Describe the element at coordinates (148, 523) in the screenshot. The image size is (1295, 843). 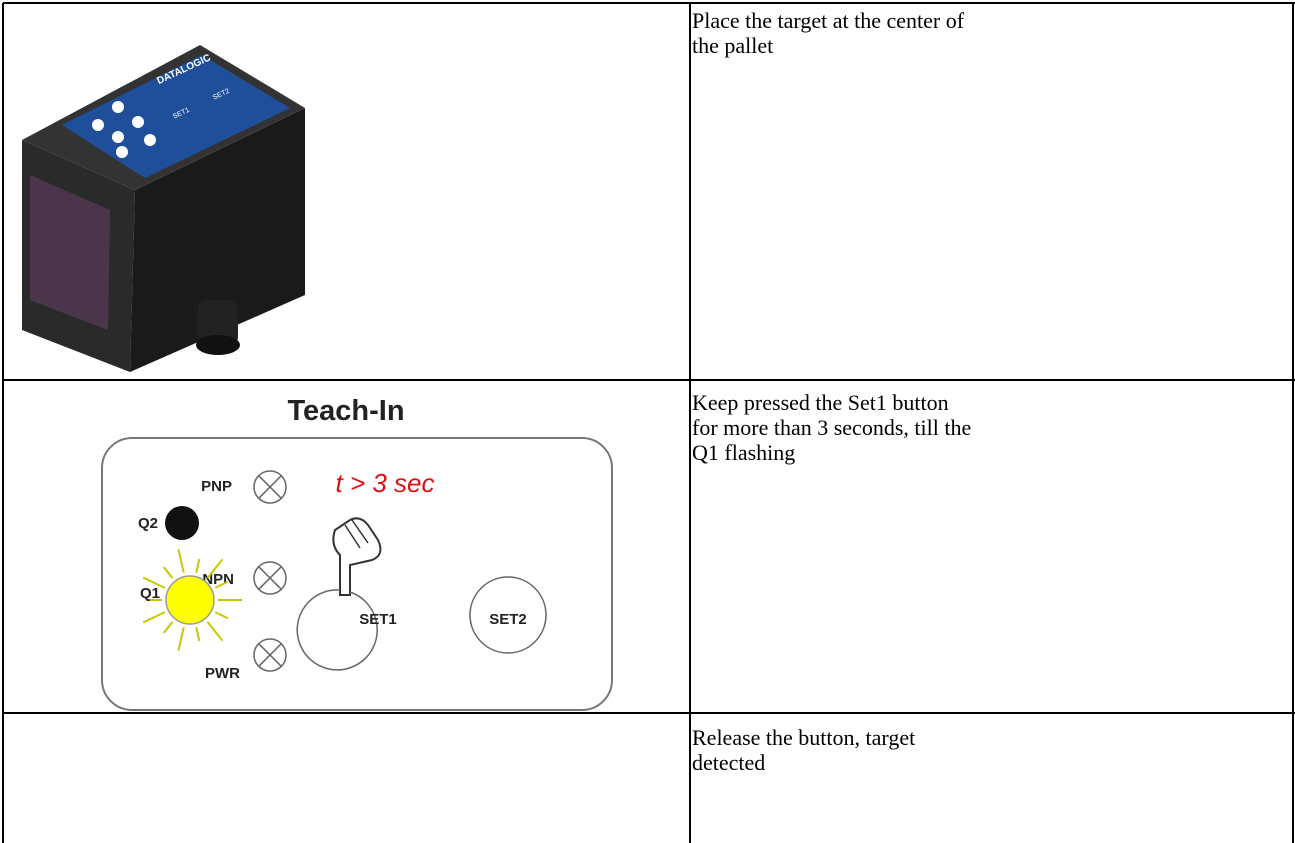
I see `output-label: Q2` at that location.